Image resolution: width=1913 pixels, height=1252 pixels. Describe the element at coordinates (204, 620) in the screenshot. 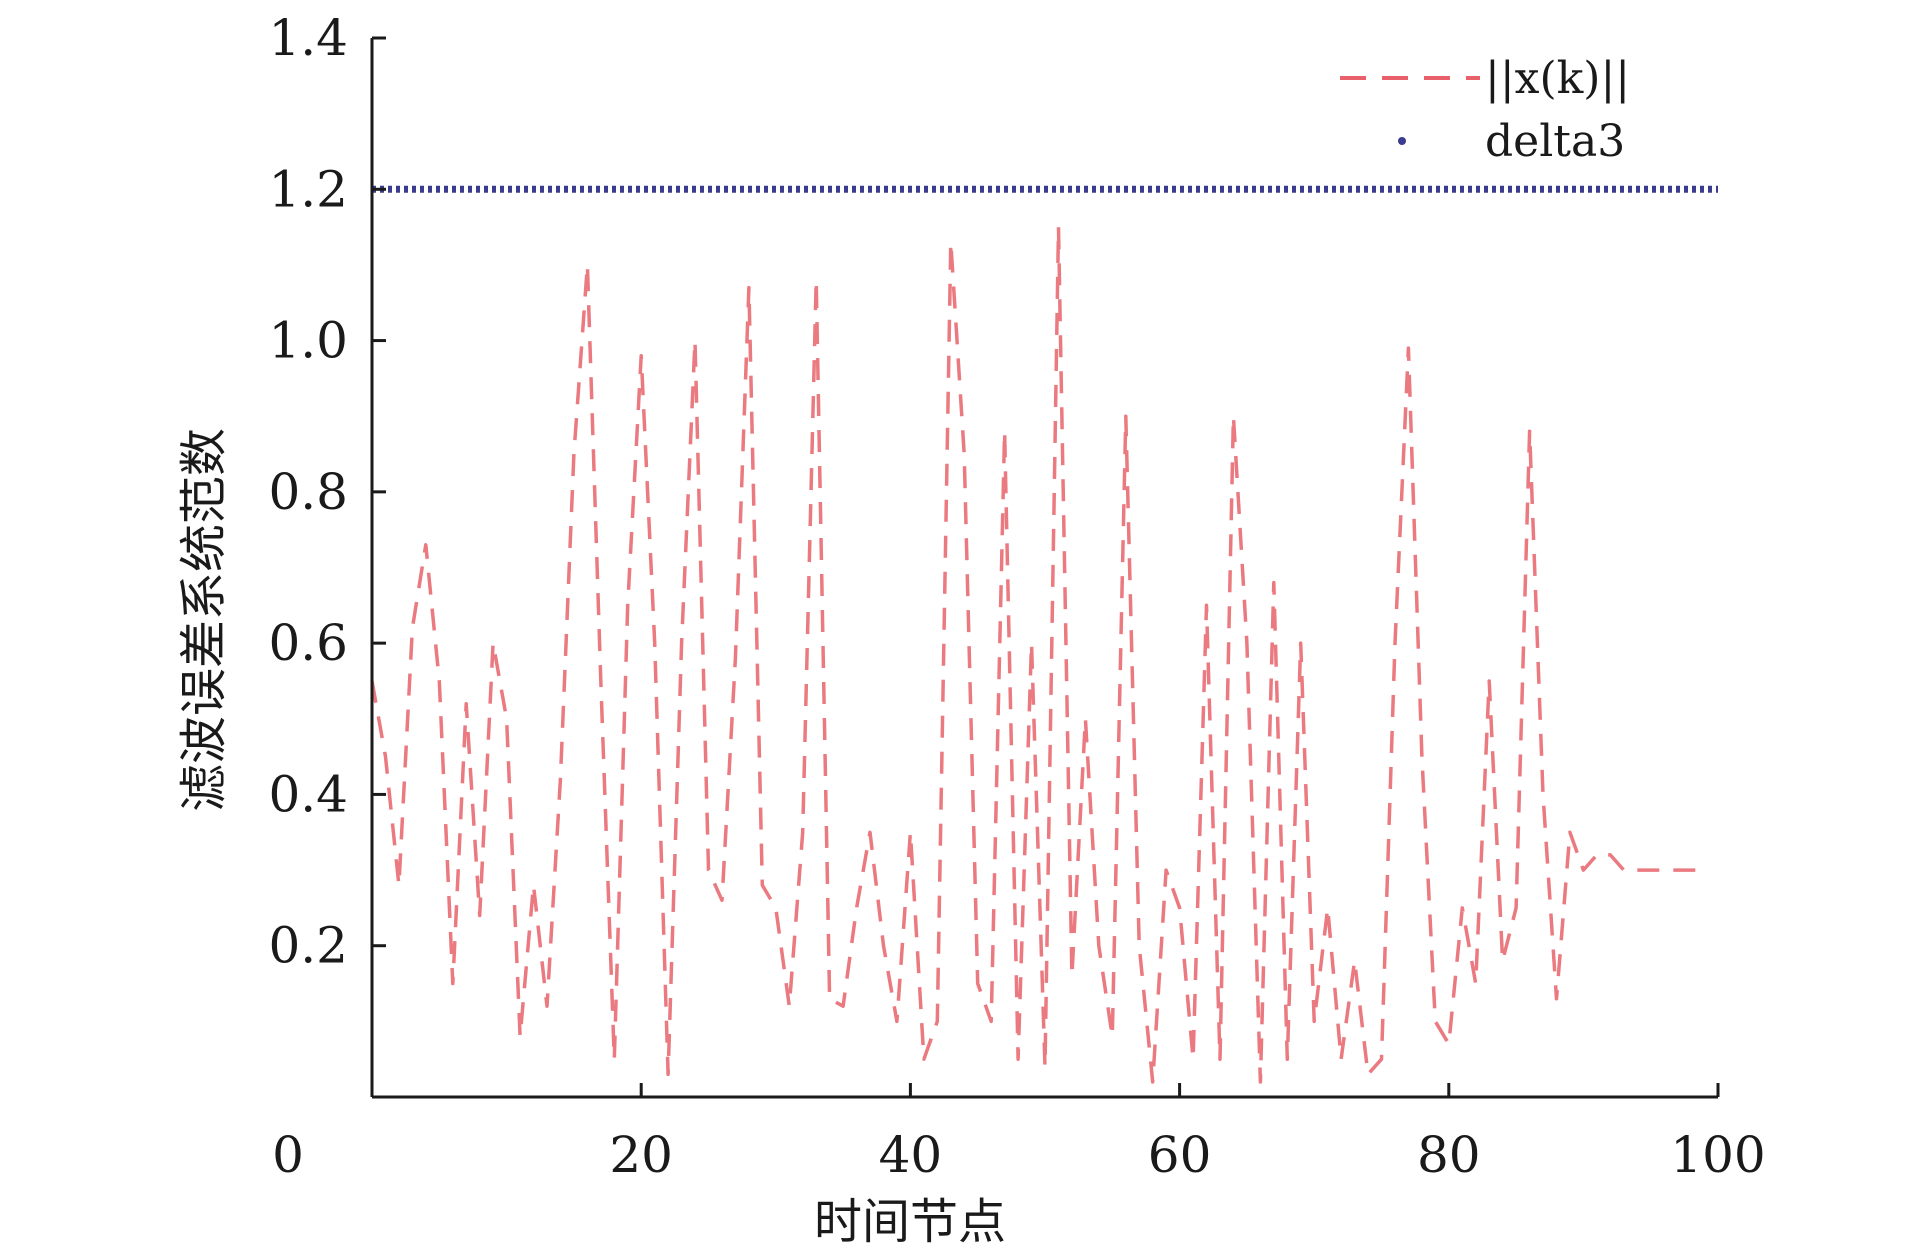

I see `y-axis-label: 滤波误差系统范数` at that location.